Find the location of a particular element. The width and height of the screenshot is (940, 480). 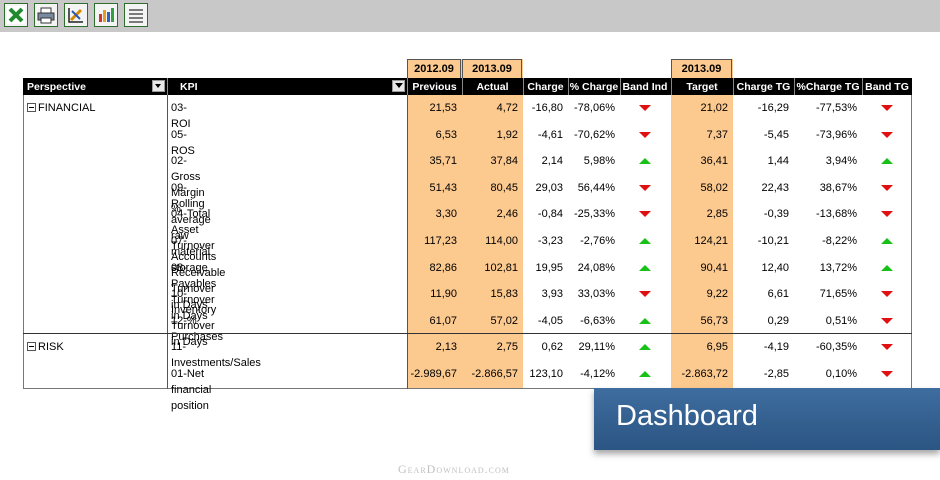

cell-charge-tg: 6,61 is located at coordinates (778, 294).